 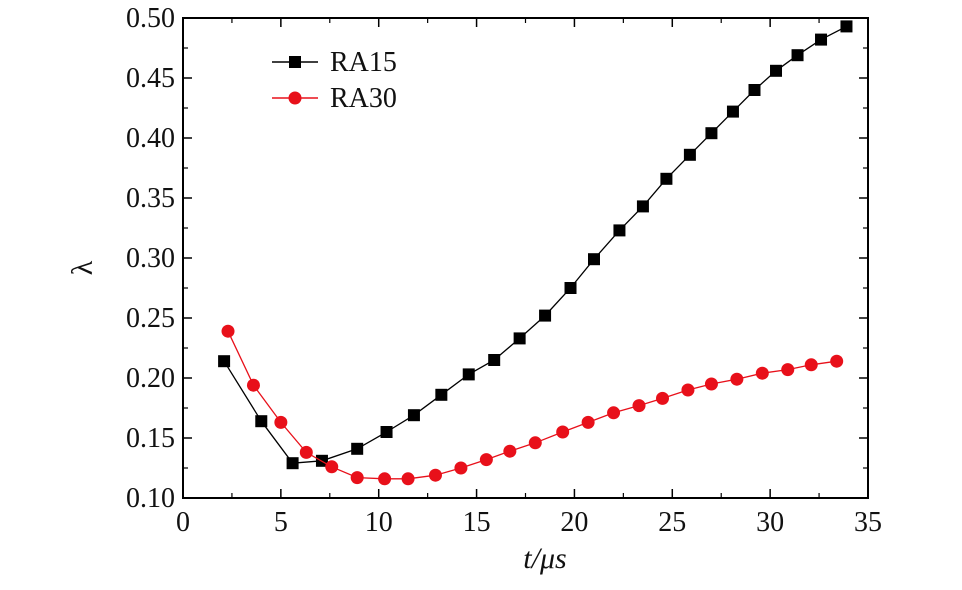 What do you see at coordinates (363, 62) in the screenshot?
I see `legend-label-ra15: RA15` at bounding box center [363, 62].